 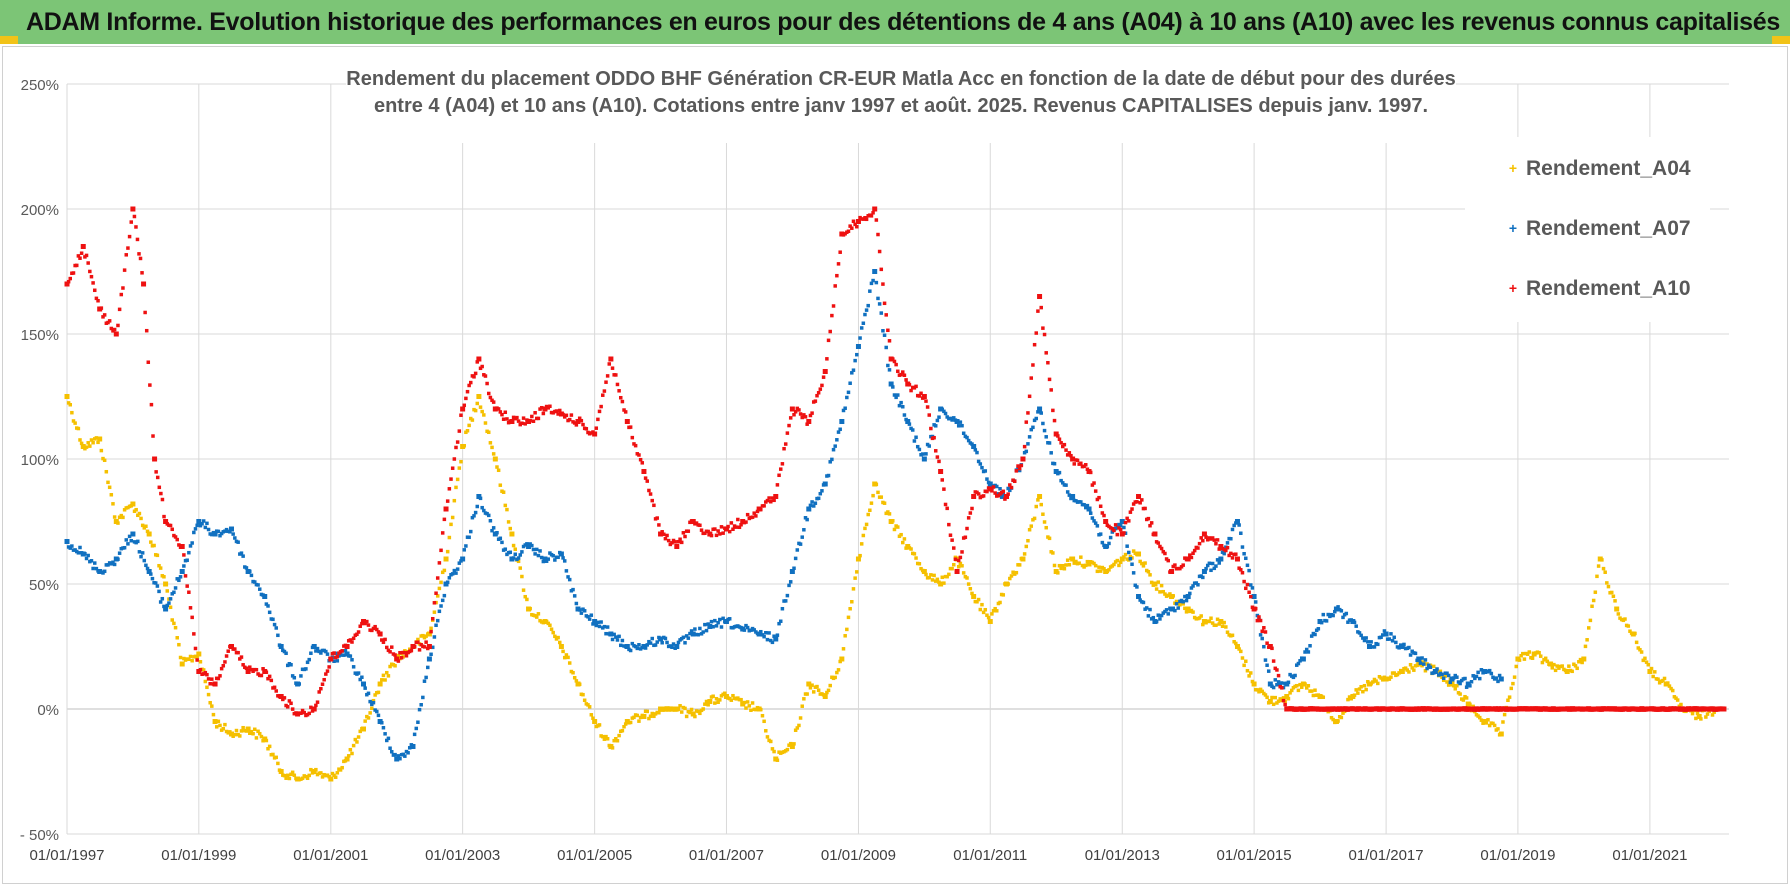 I want to click on y-tick-label: - 50%, so click(x=39, y=835).